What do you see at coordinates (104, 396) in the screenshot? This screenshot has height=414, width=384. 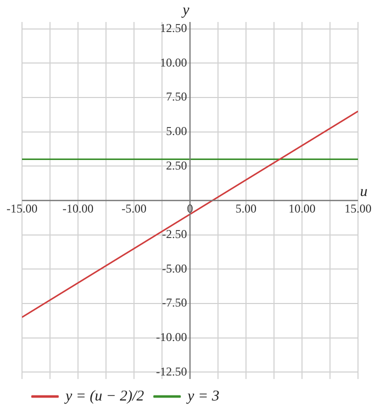 I see `legend-label: y = (u − 2)/2` at bounding box center [104, 396].